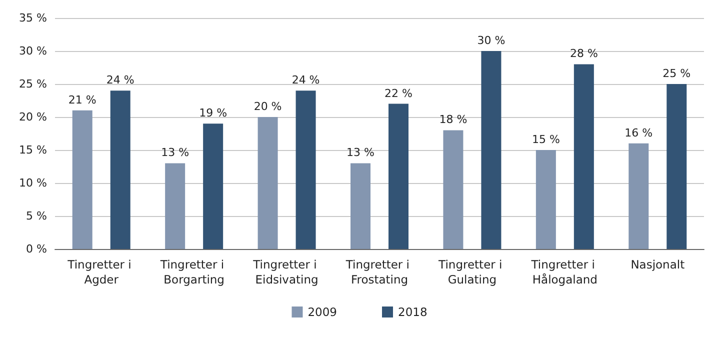 The image size is (719, 341). Describe the element at coordinates (268, 106) in the screenshot. I see `data-label: 20 %` at that location.